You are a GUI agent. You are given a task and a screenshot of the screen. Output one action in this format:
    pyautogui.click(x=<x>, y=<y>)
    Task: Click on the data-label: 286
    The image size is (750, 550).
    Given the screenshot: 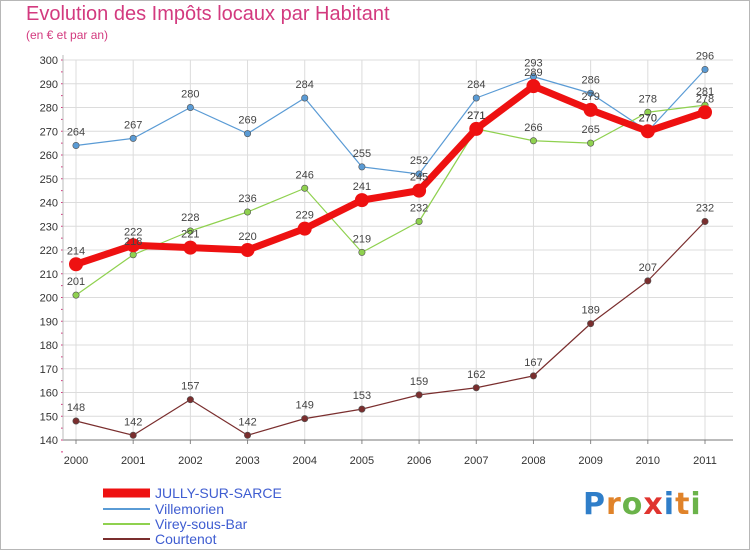 What is the action you would take?
    pyautogui.click(x=590, y=80)
    